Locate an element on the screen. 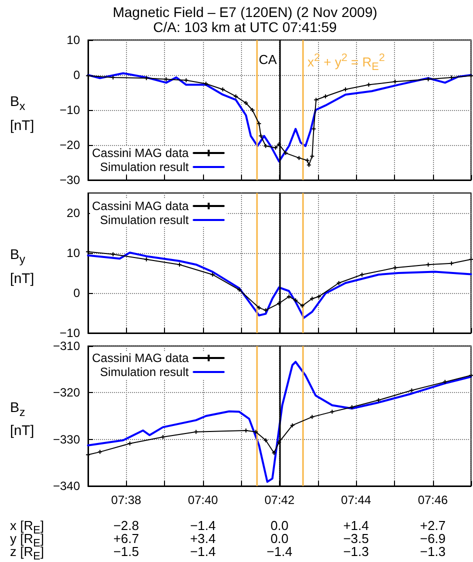  y-axis-title: B$_{x}$ [nT] is located at coordinates (22, 113).